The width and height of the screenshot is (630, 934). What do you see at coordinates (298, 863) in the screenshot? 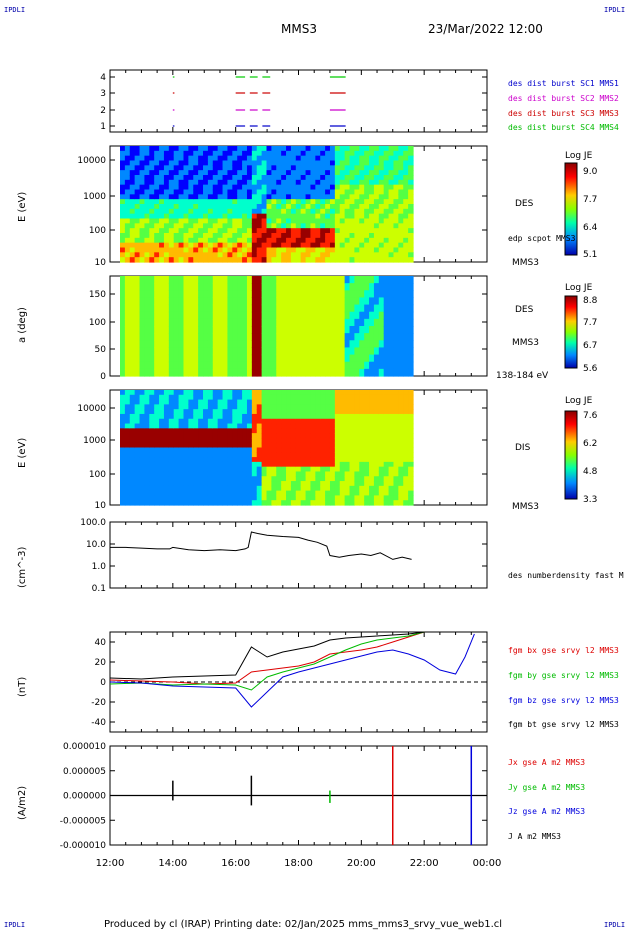
I see `x-tick-label: 18:00` at bounding box center [298, 863].